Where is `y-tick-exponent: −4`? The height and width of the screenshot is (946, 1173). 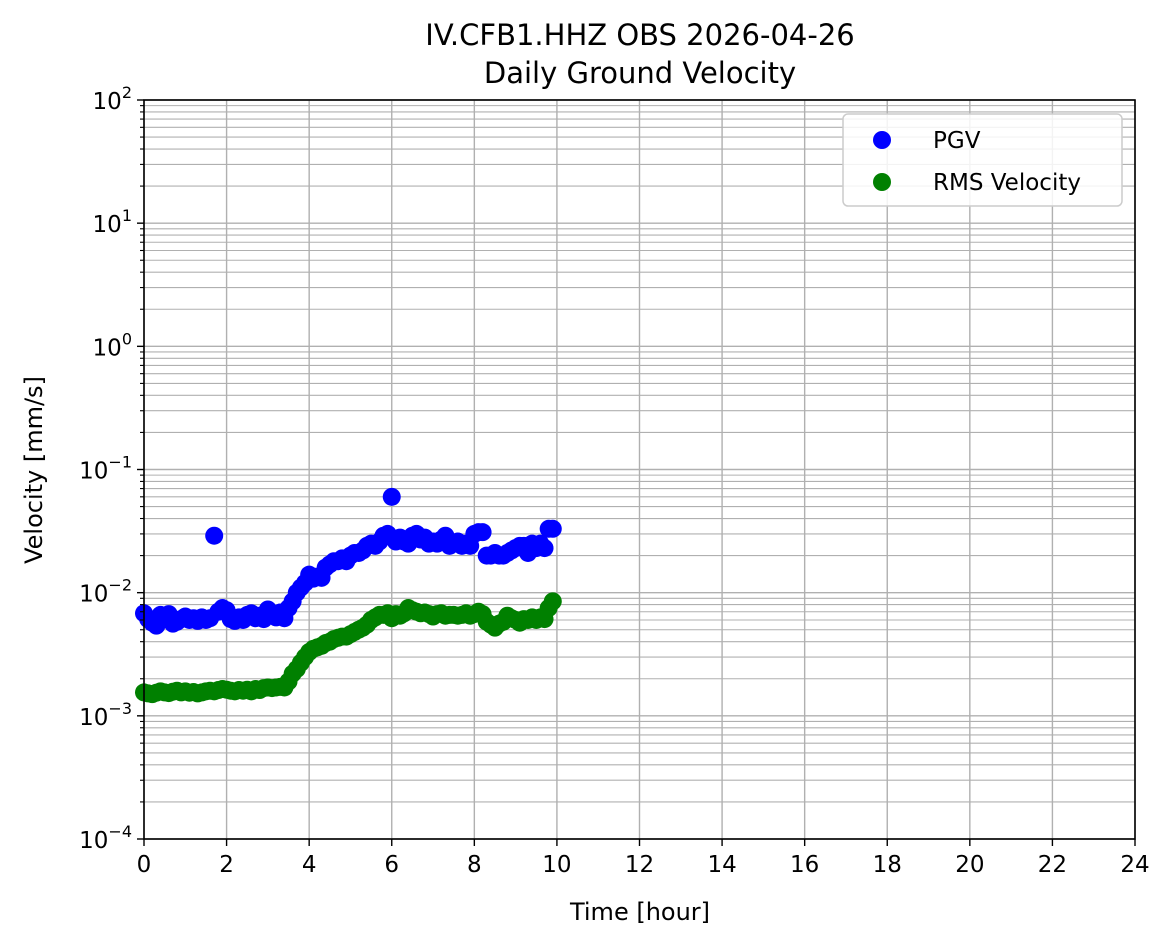 y-tick-exponent: −4 is located at coordinates (120, 831).